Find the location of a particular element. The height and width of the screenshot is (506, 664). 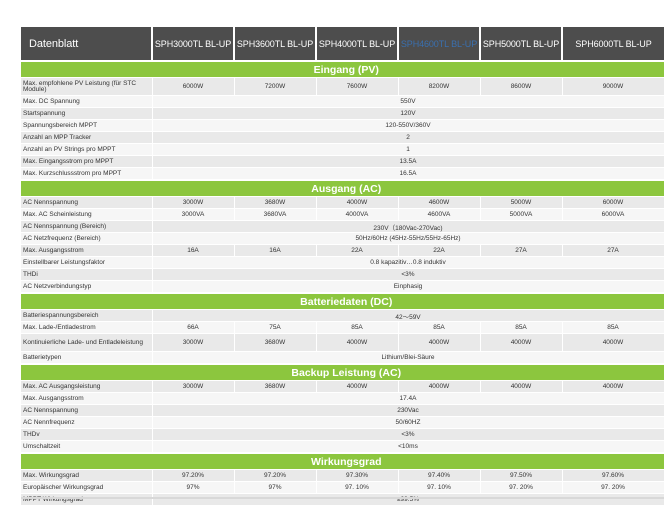

value-cell: 8600W is located at coordinates (521, 86).